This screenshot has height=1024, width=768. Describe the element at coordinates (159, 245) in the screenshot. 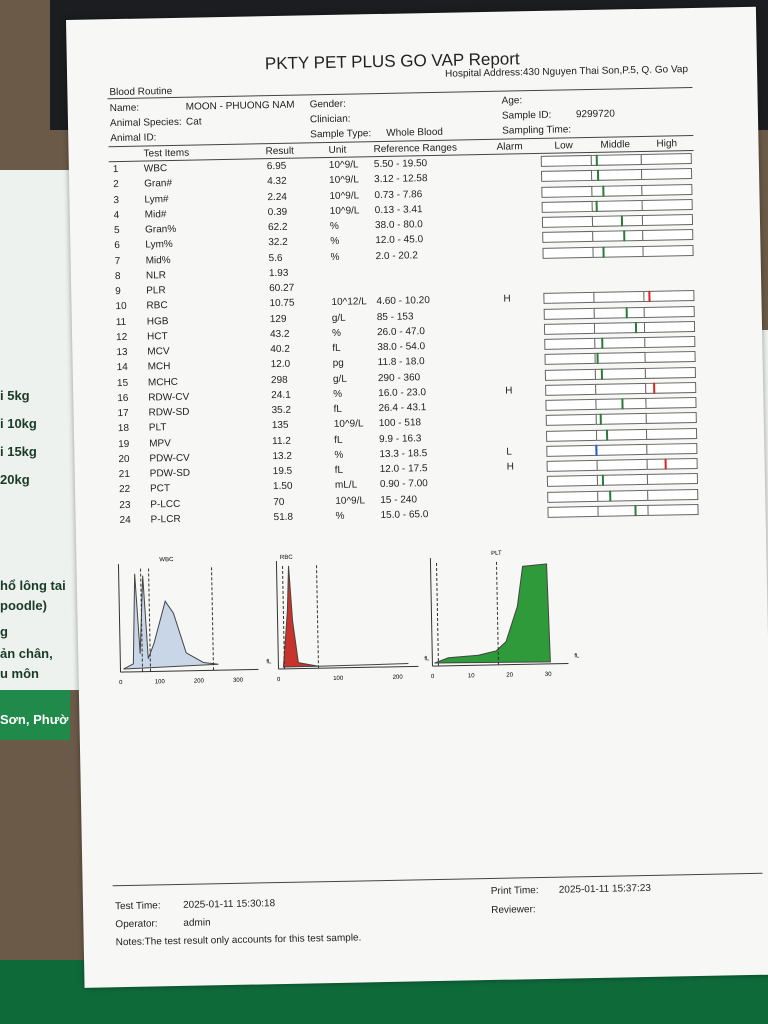

I see `test-item: Lym%` at that location.